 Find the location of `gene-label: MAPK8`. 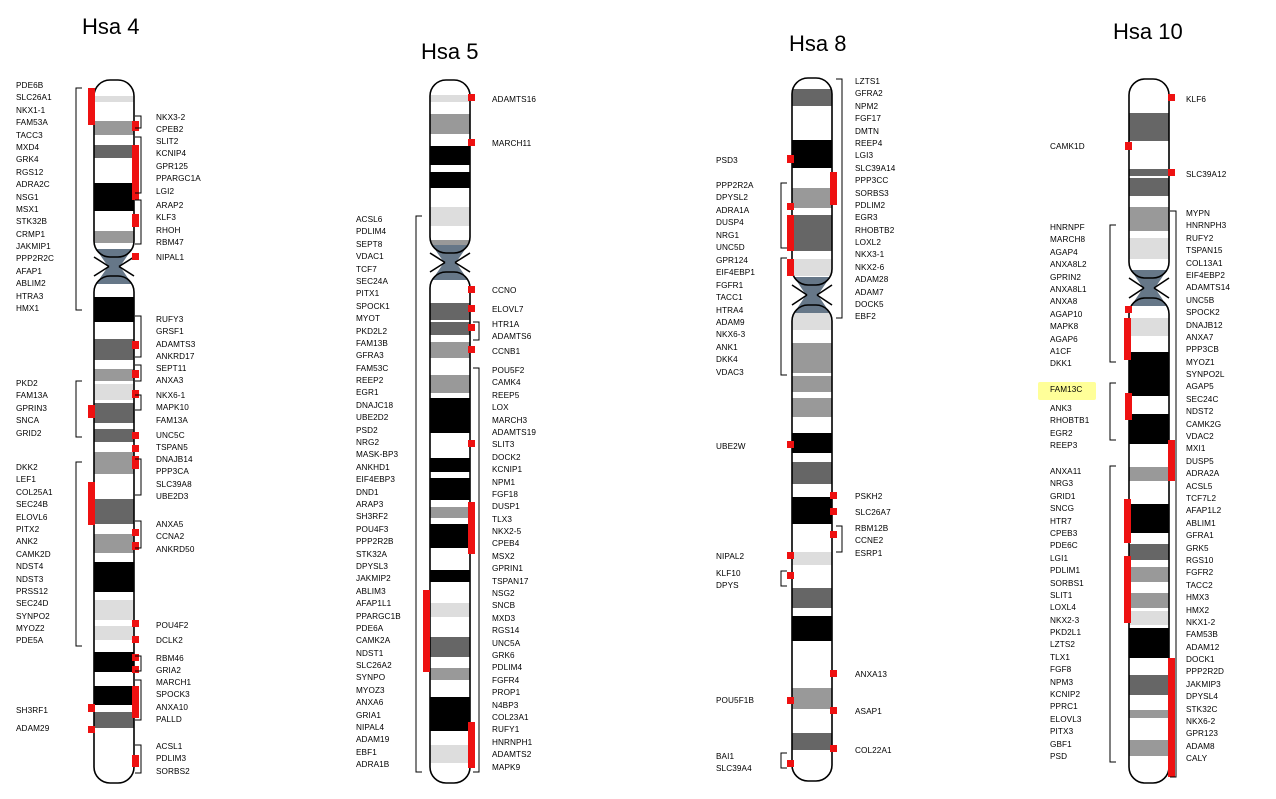

gene-label: MAPK8 is located at coordinates (1064, 327).